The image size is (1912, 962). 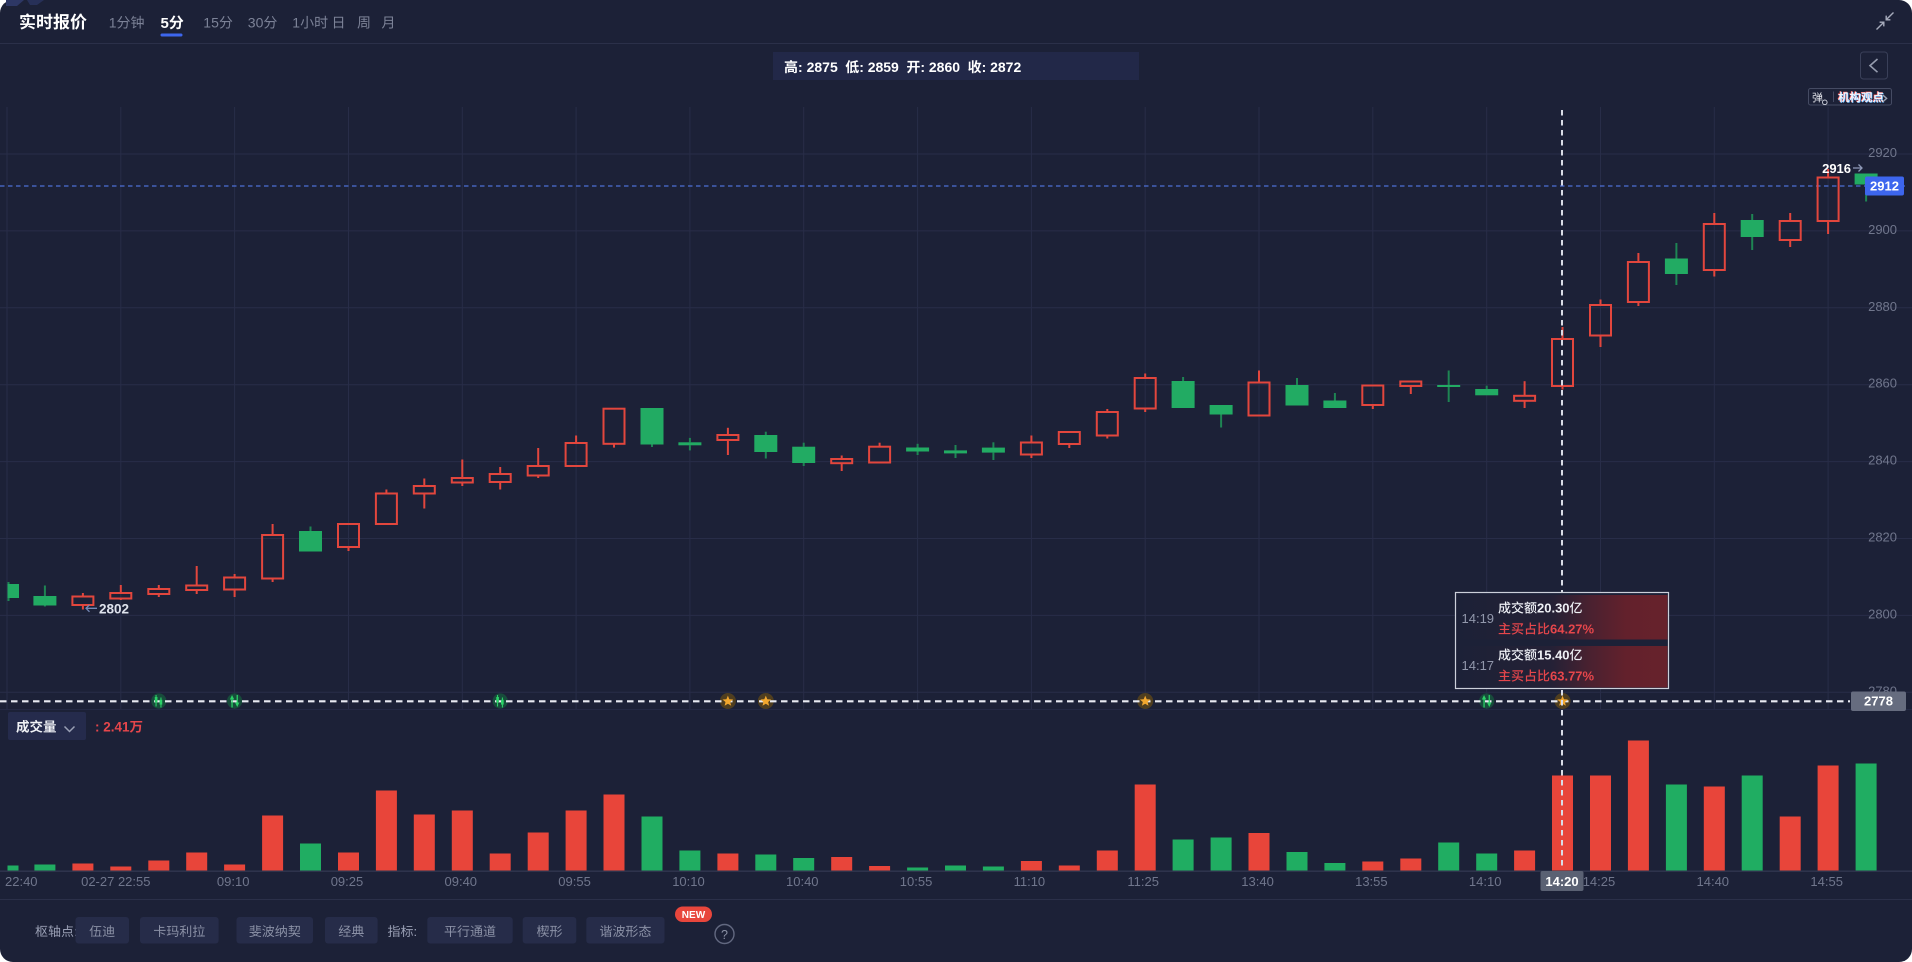 I want to click on svg-text: 10:40, so click(x=802, y=881).